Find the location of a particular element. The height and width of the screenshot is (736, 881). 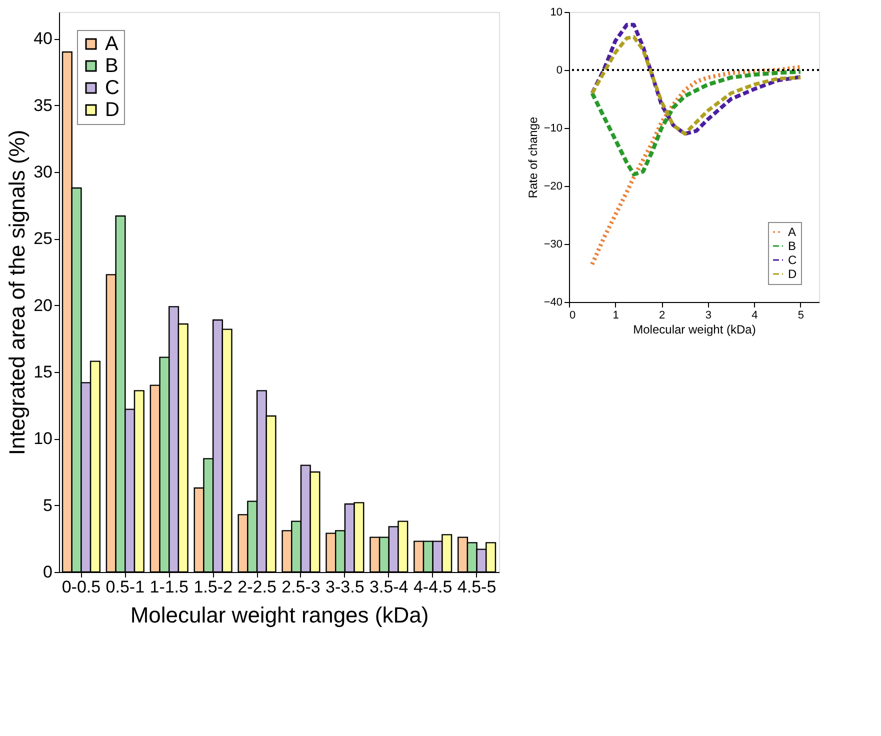

x-tick-label: 2 is located at coordinates (662, 316).